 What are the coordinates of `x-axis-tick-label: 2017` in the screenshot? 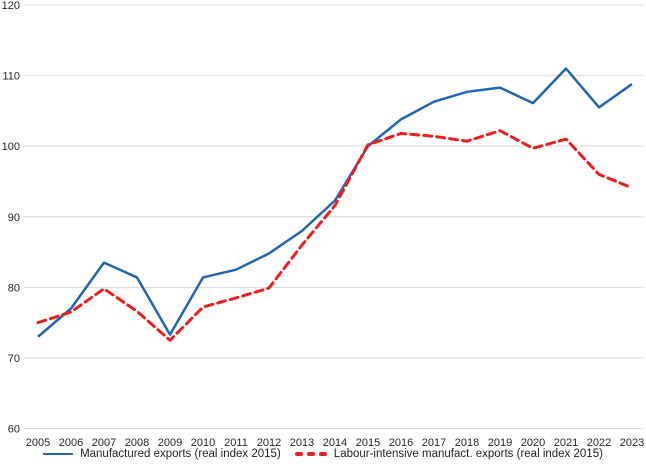 It's located at (434, 443).